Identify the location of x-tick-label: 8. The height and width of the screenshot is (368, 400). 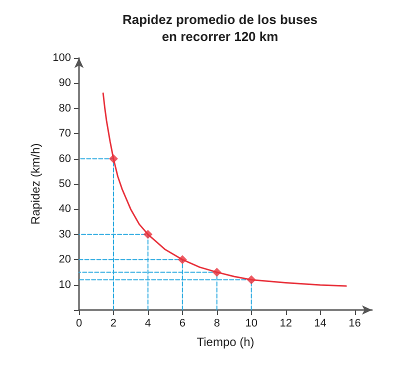
(217, 324).